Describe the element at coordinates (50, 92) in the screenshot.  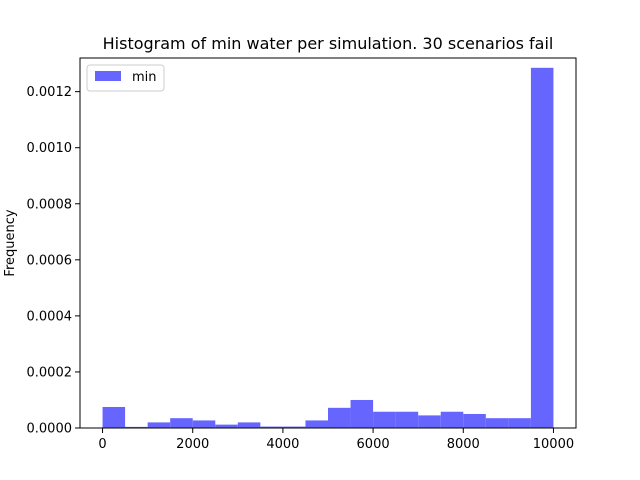
I see `y-tick-label: 0.0012` at that location.